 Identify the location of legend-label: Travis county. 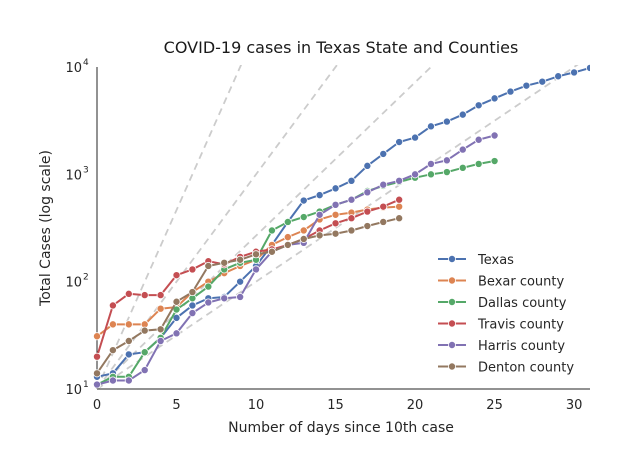
(520, 325).